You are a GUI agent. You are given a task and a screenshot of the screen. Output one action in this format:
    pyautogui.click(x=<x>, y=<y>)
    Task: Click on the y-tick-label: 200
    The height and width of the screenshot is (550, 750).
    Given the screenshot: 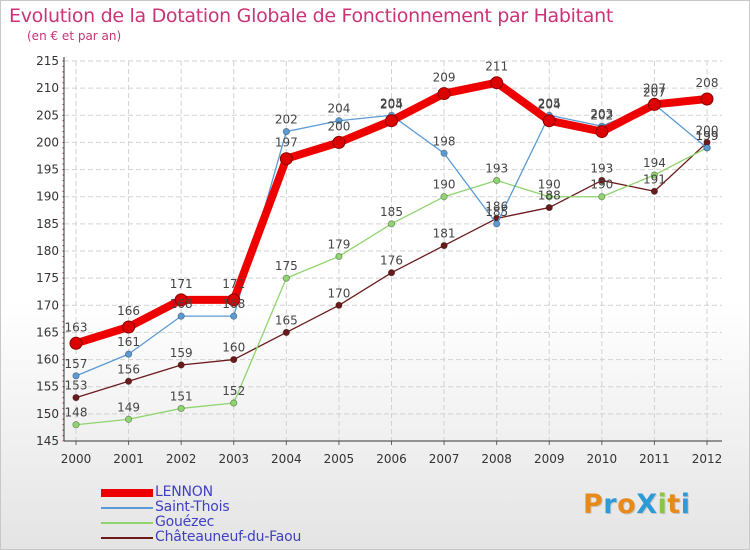 What is the action you would take?
    pyautogui.click(x=47, y=142)
    